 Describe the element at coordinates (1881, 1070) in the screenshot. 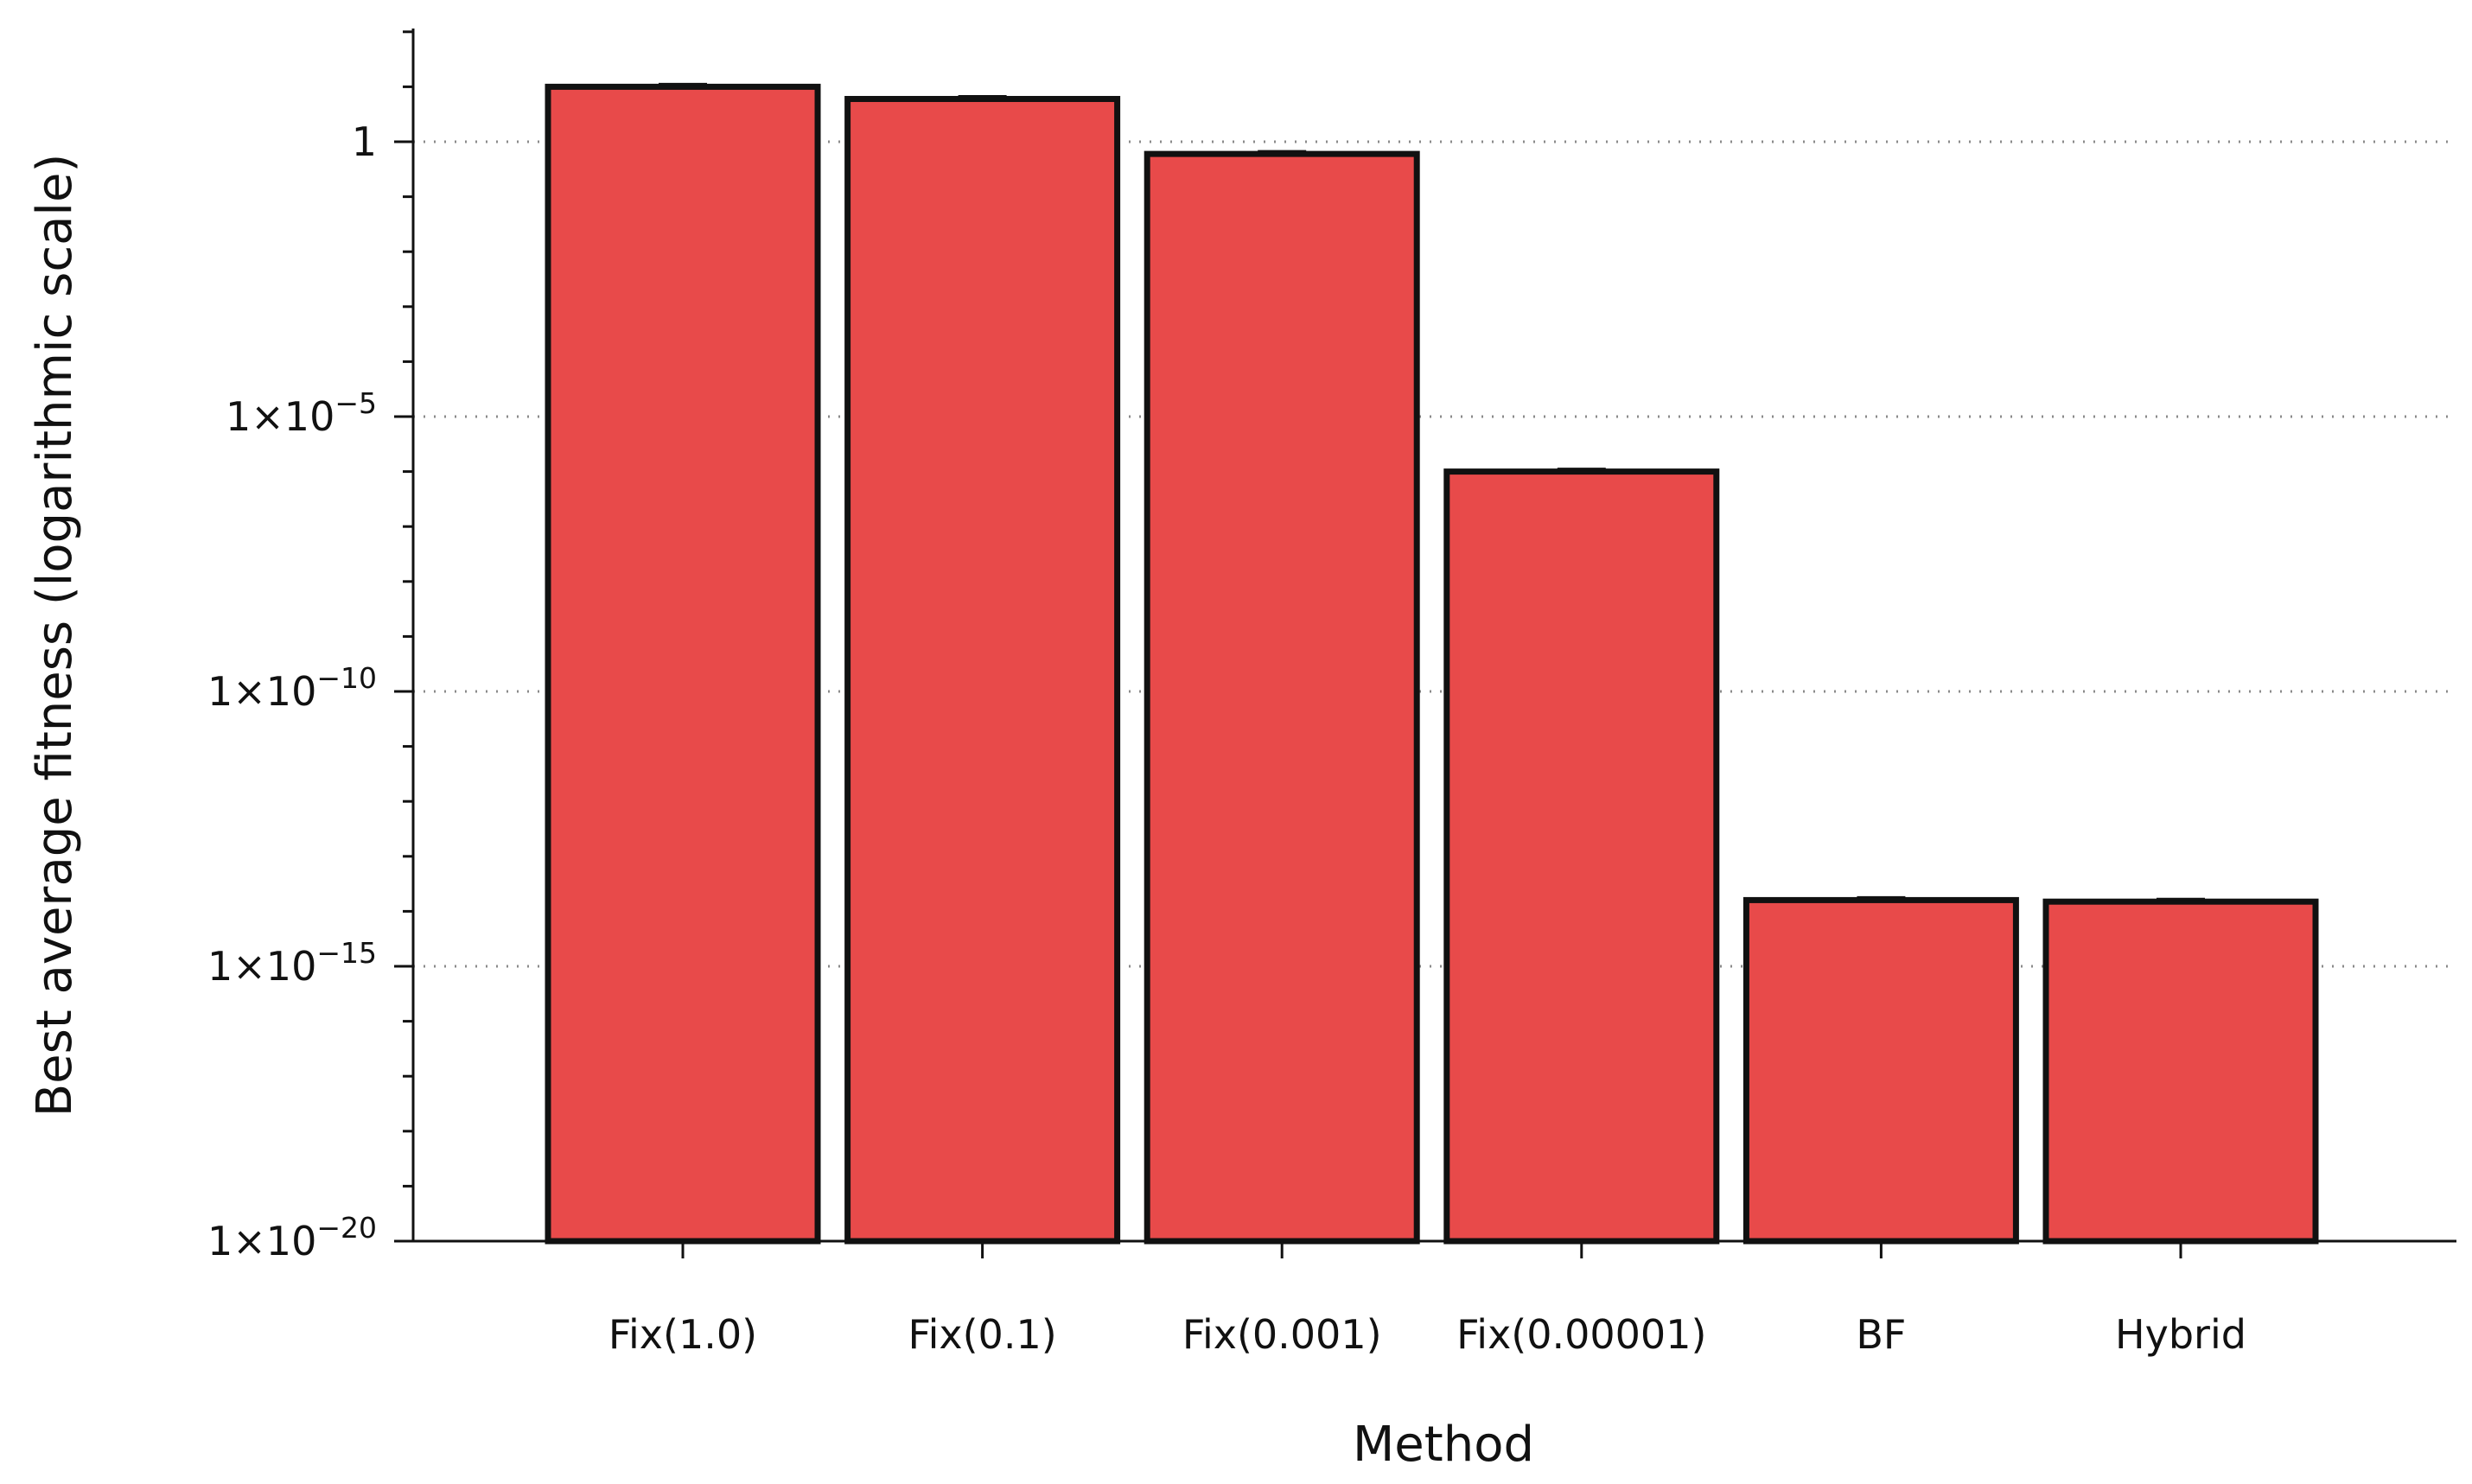

I see `bar-bf` at that location.